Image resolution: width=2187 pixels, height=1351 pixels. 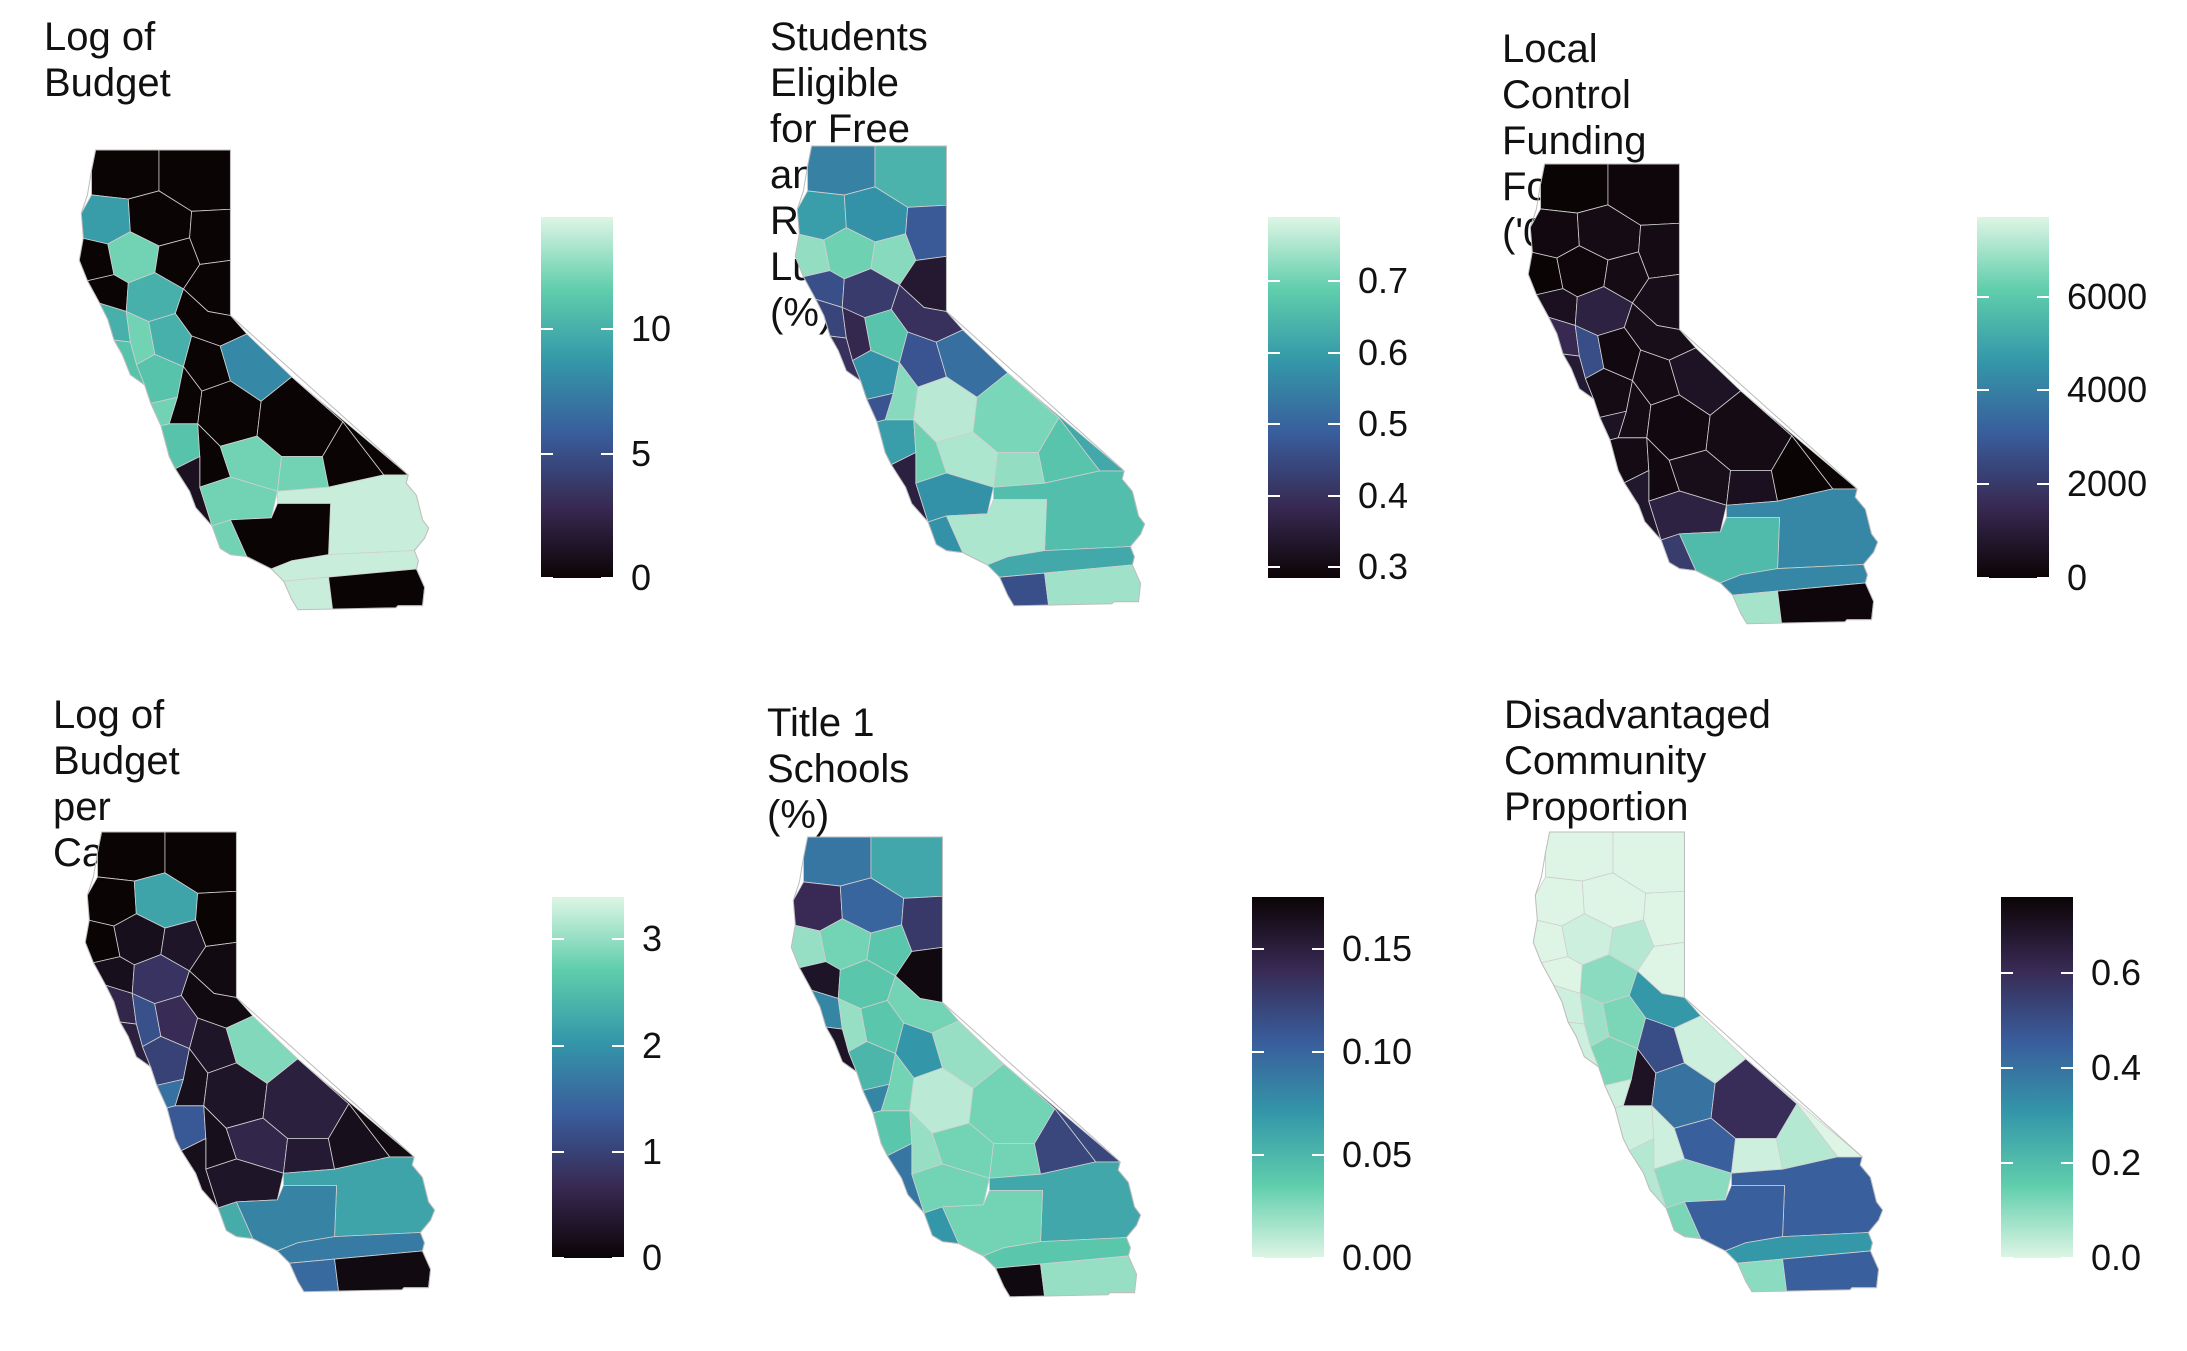 What do you see at coordinates (1383, 567) in the screenshot?
I see `legend-tick-label: 0.3` at bounding box center [1383, 567].